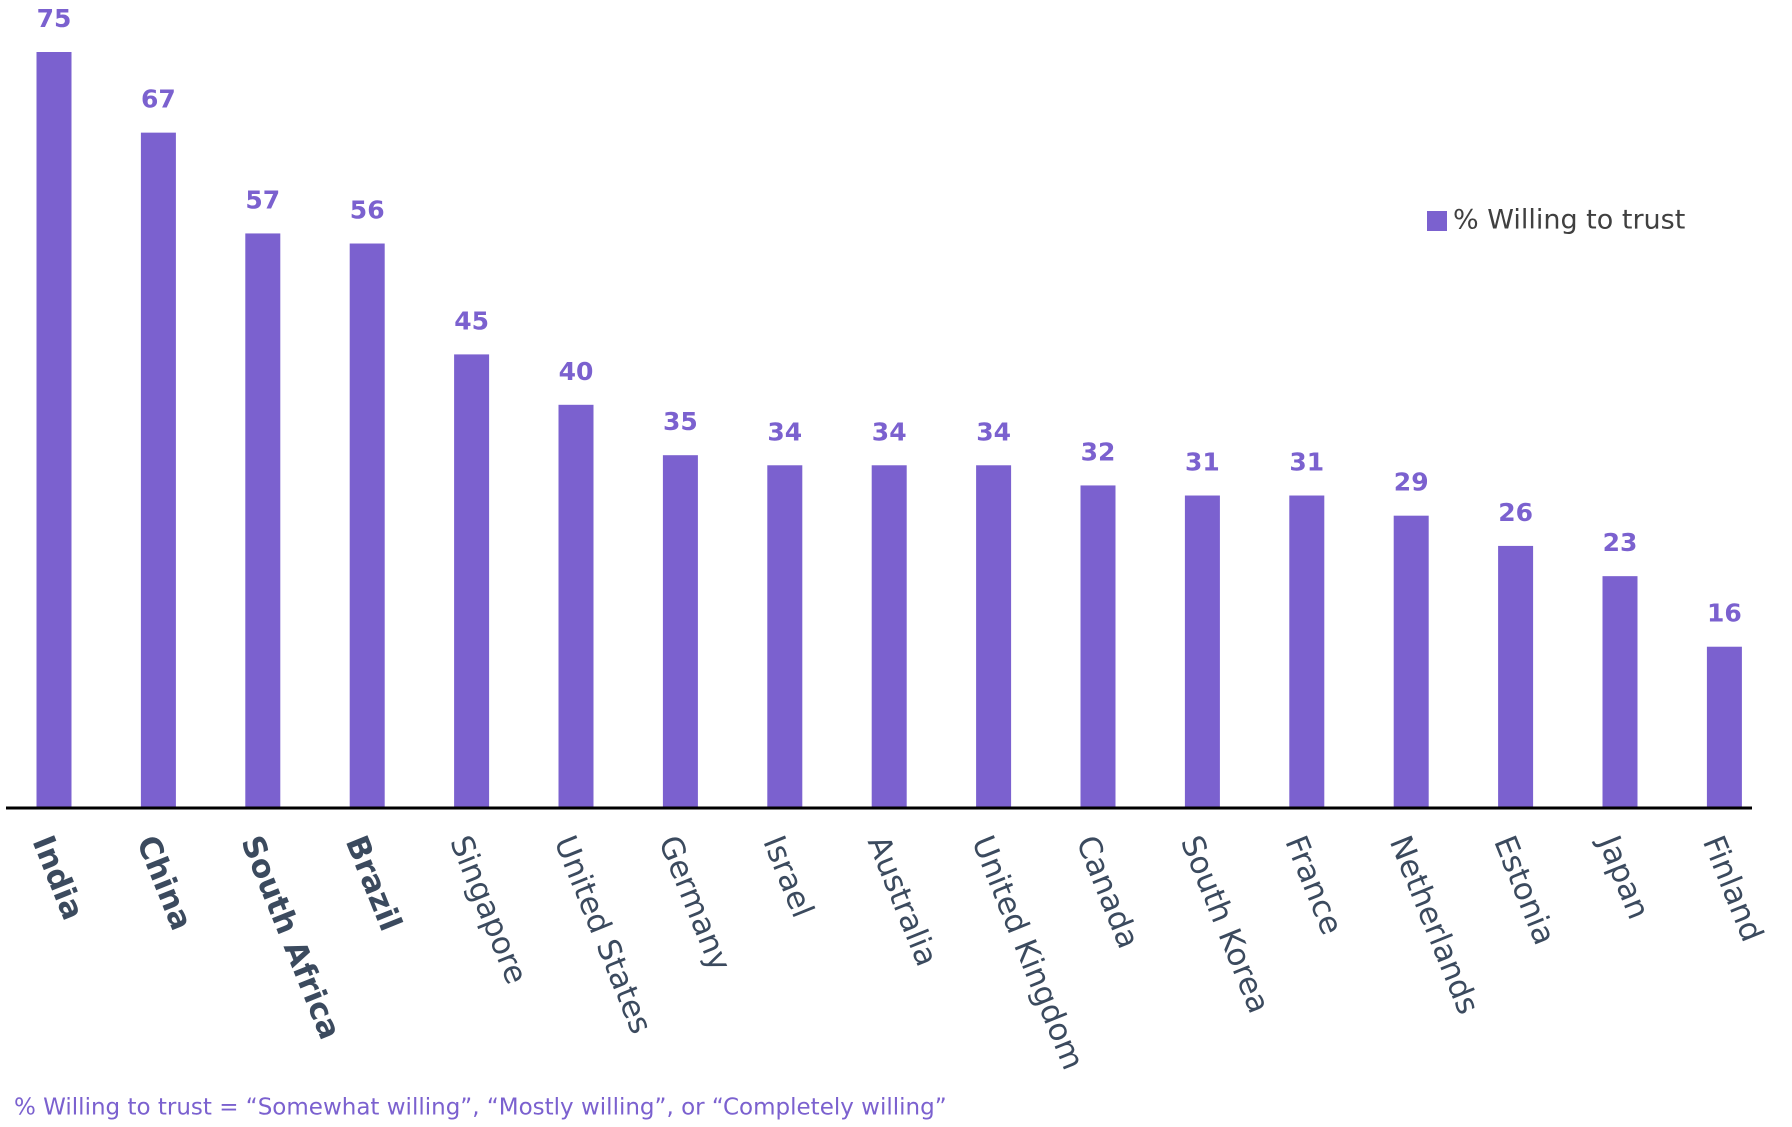 The image size is (1792, 1127). Describe the element at coordinates (1569, 220) in the screenshot. I see `legend-label: % Willing to trust` at that location.